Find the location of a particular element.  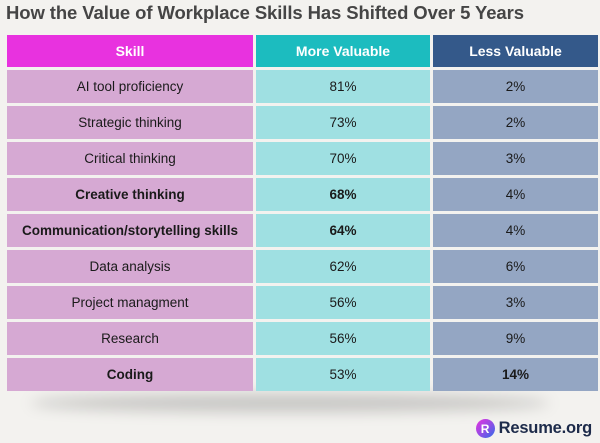

cell-more-valuable: 70% is located at coordinates (343, 158).